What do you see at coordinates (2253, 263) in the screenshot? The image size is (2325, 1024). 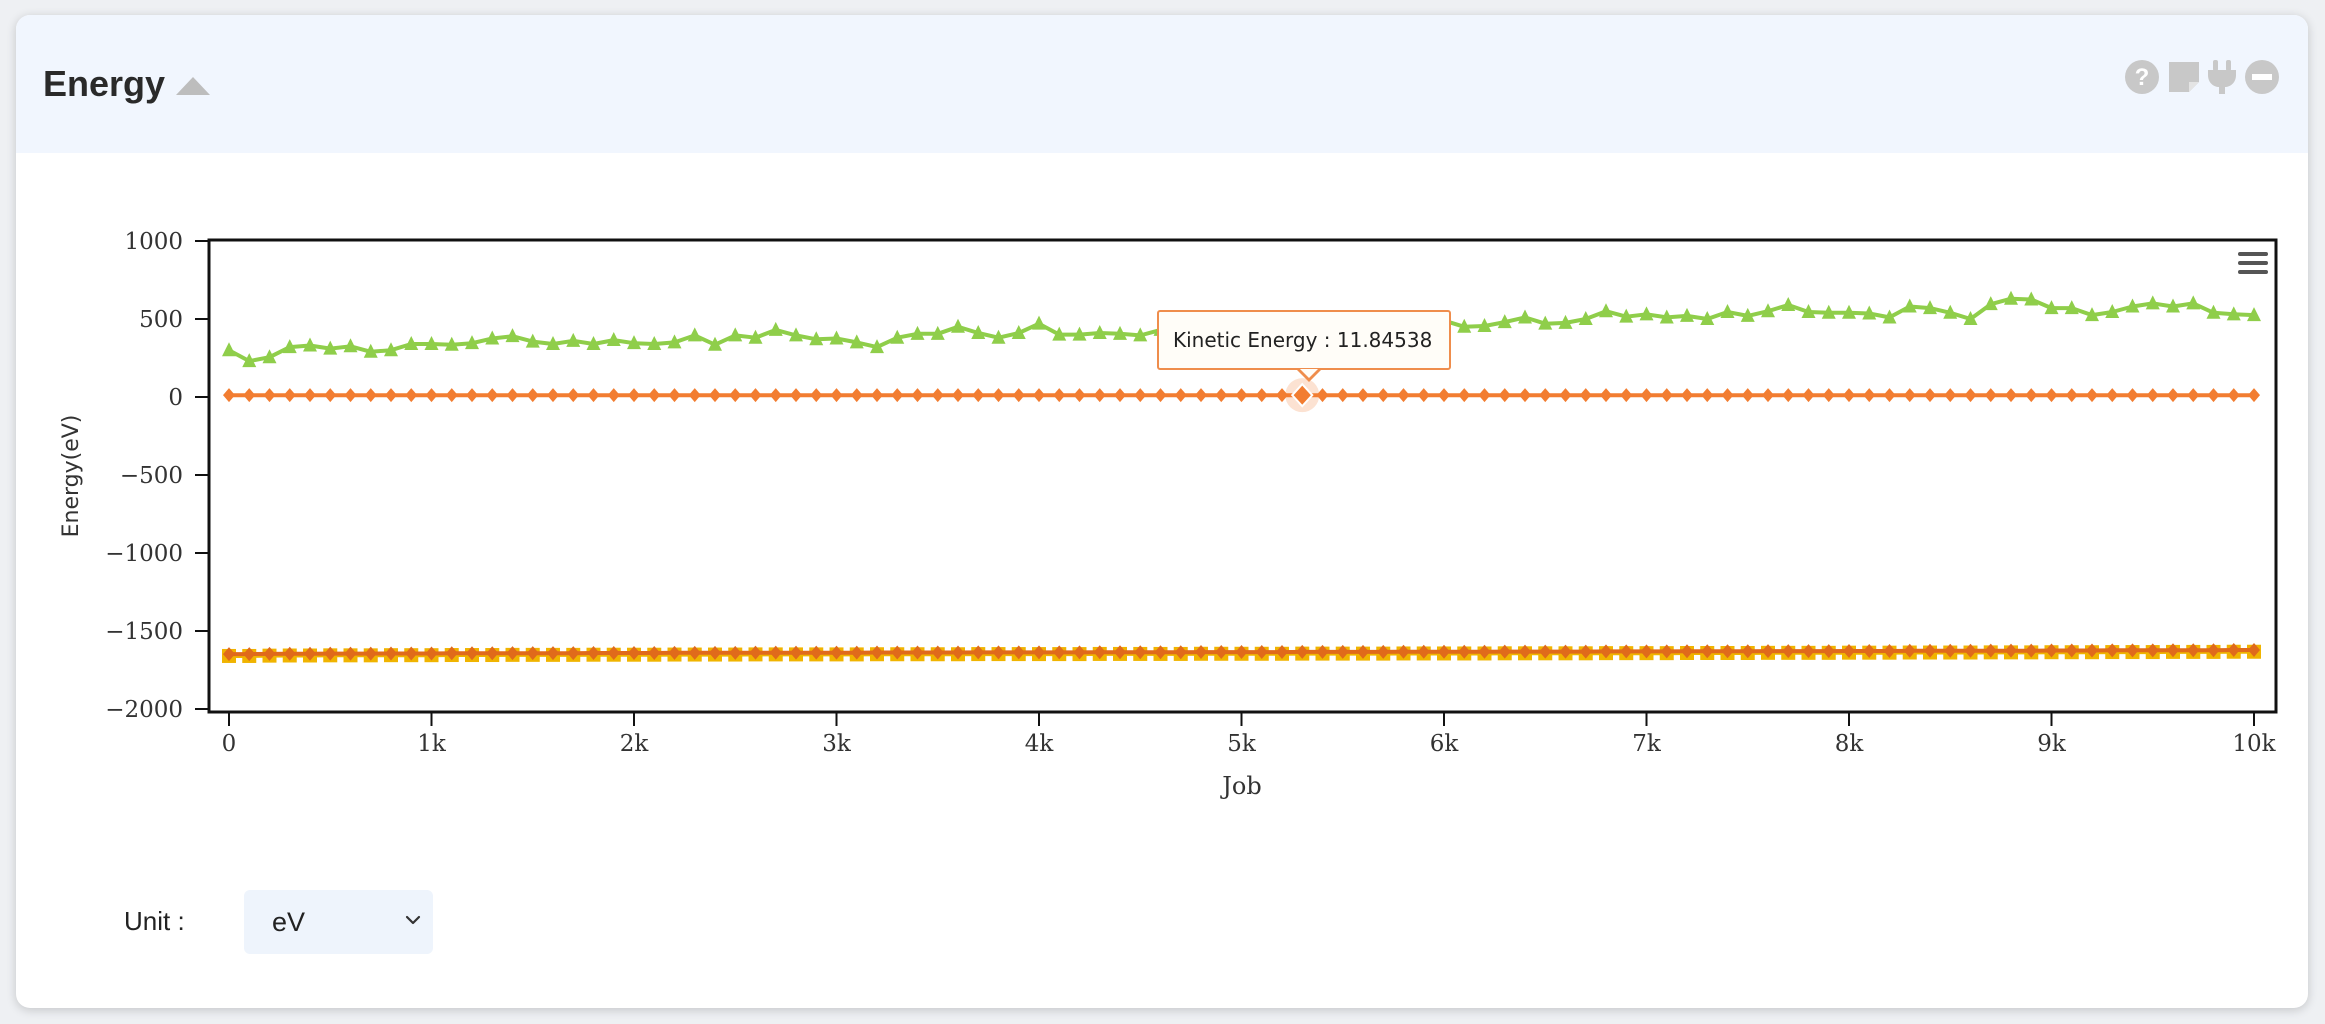 I see `menu-icon` at bounding box center [2253, 263].